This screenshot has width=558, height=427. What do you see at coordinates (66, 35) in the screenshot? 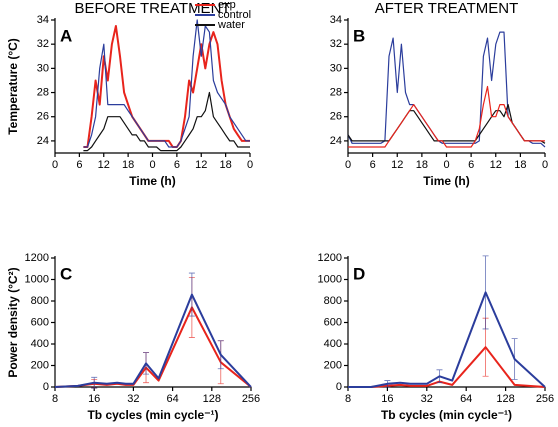
I see `panel-label: A` at bounding box center [66, 35].